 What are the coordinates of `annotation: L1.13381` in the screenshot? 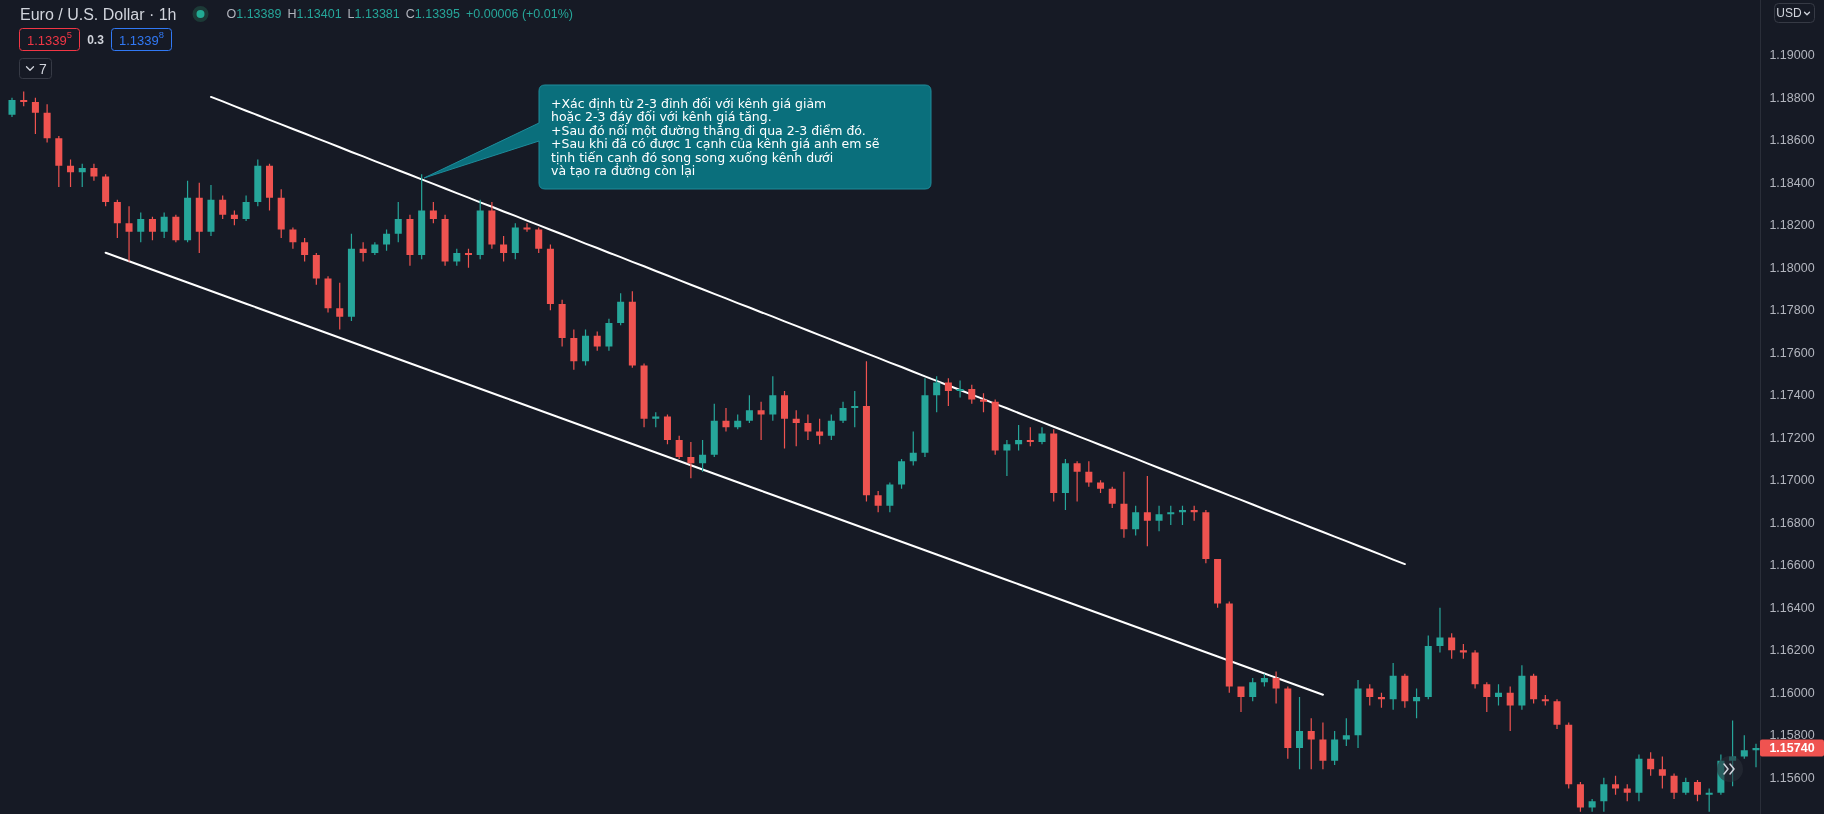 It's located at (373, 14).